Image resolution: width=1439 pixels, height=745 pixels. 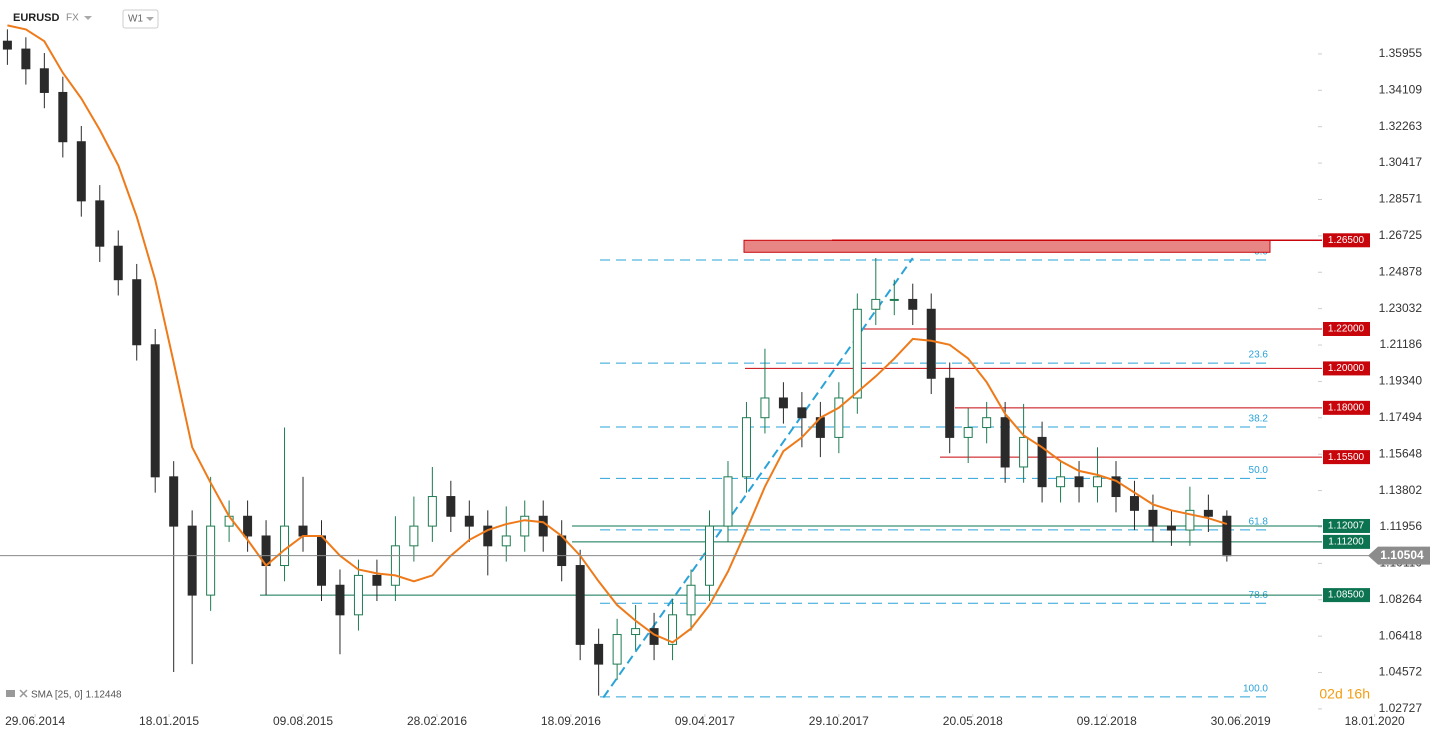 I want to click on interval-box, so click(x=140, y=19).